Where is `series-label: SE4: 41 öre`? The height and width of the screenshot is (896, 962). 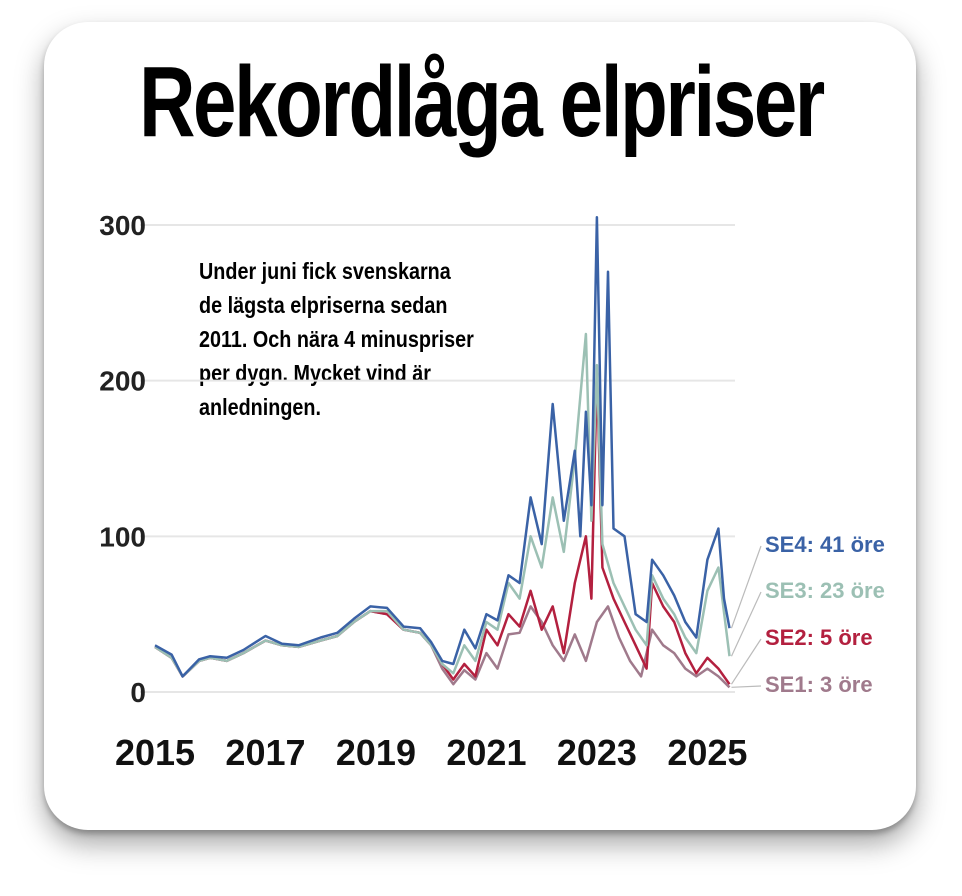 series-label: SE4: 41 öre is located at coordinates (825, 544).